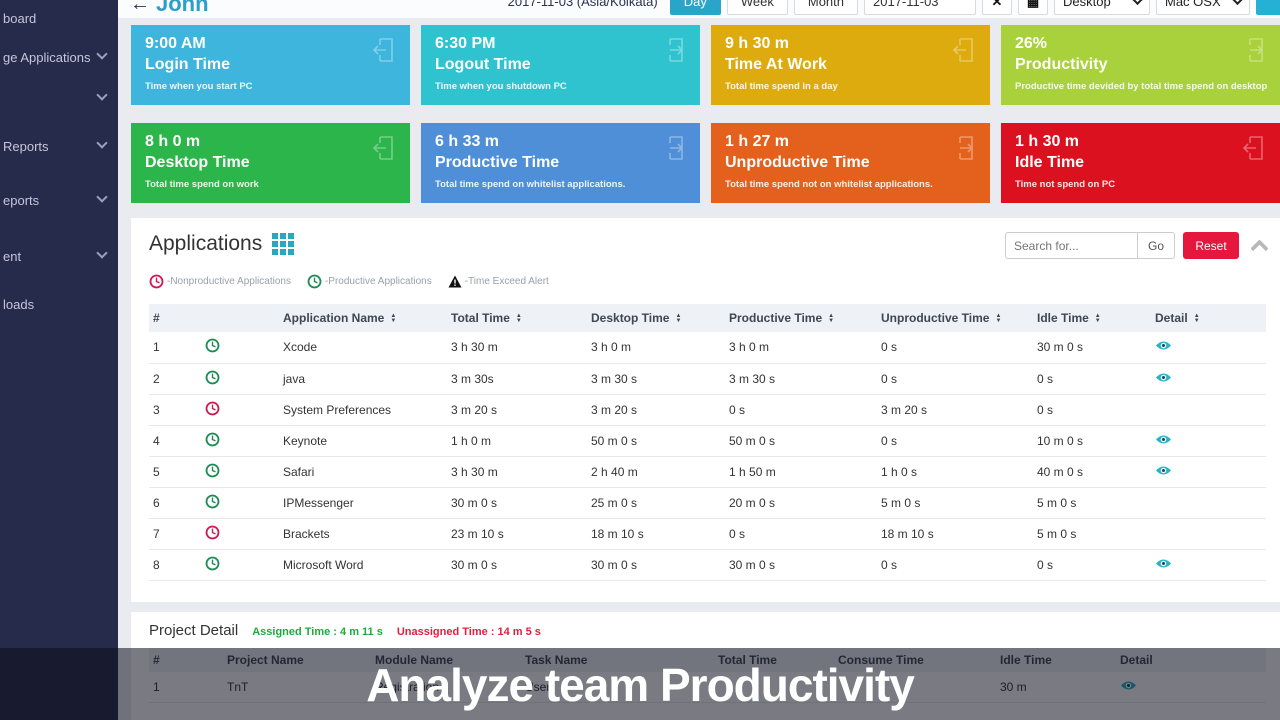 Image resolution: width=1280 pixels, height=720 pixels. What do you see at coordinates (801, 503) in the screenshot?
I see `cell-productive-time: 20 m 0 s` at bounding box center [801, 503].